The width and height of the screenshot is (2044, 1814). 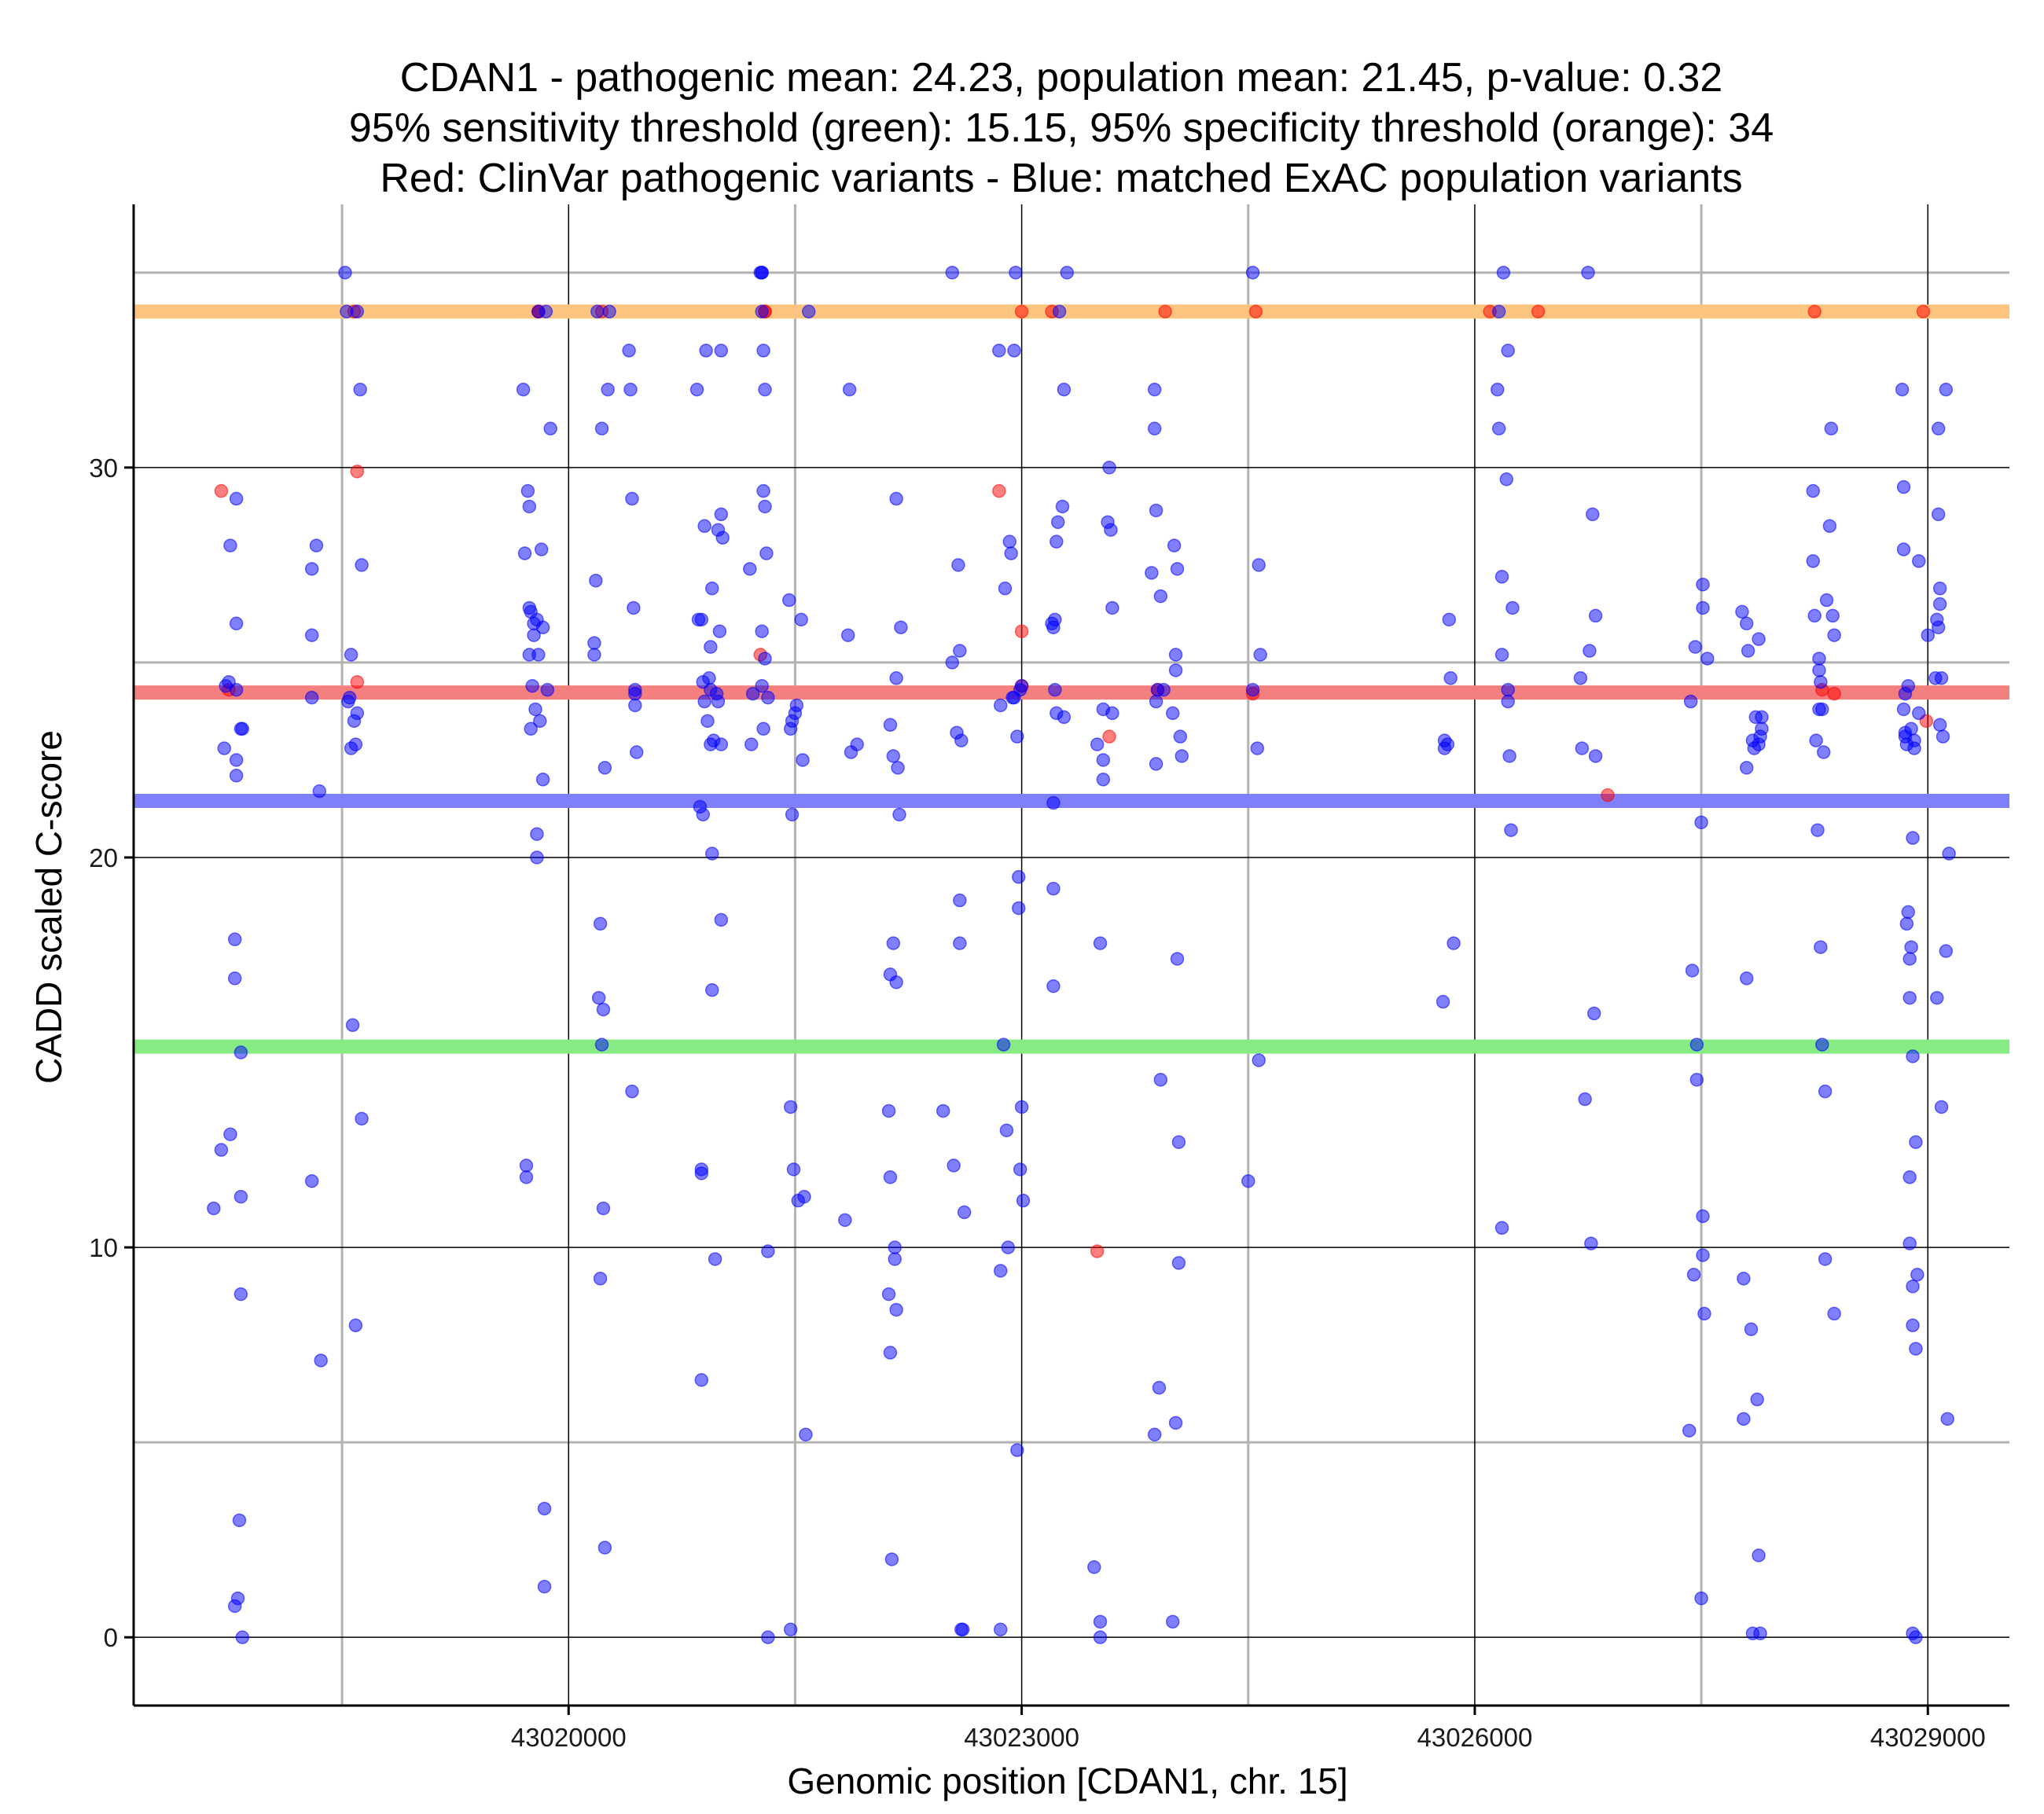 I want to click on y-axis-title: CADD scaled C-score, so click(x=49, y=907).